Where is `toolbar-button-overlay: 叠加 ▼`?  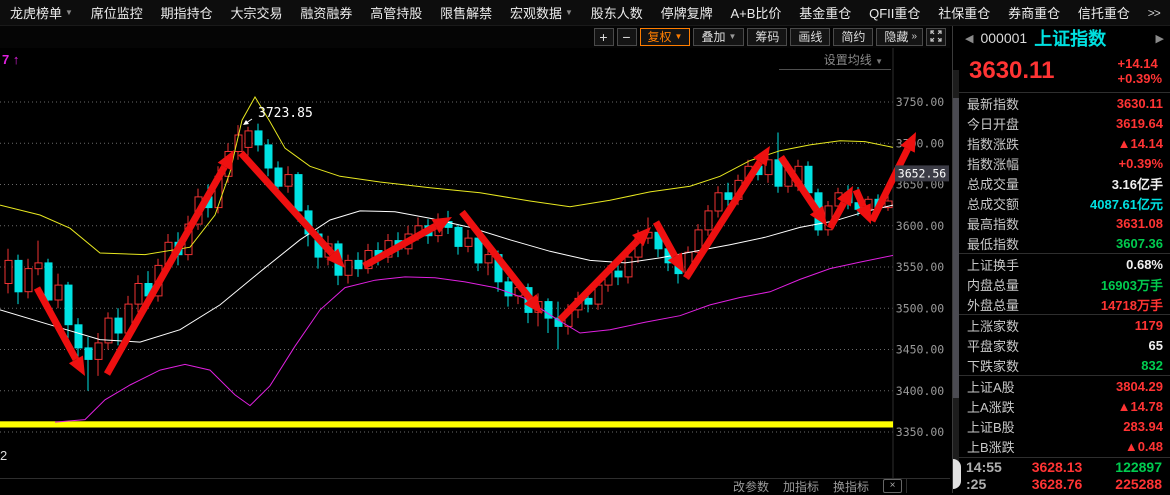
toolbar-button-overlay: 叠加 ▼ is located at coordinates (719, 37).